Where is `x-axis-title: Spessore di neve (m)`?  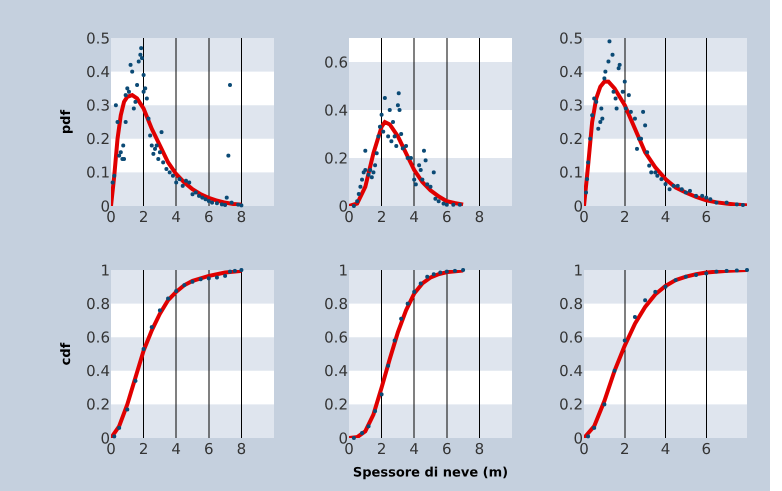 x-axis-title: Spessore di neve (m) is located at coordinates (430, 473).